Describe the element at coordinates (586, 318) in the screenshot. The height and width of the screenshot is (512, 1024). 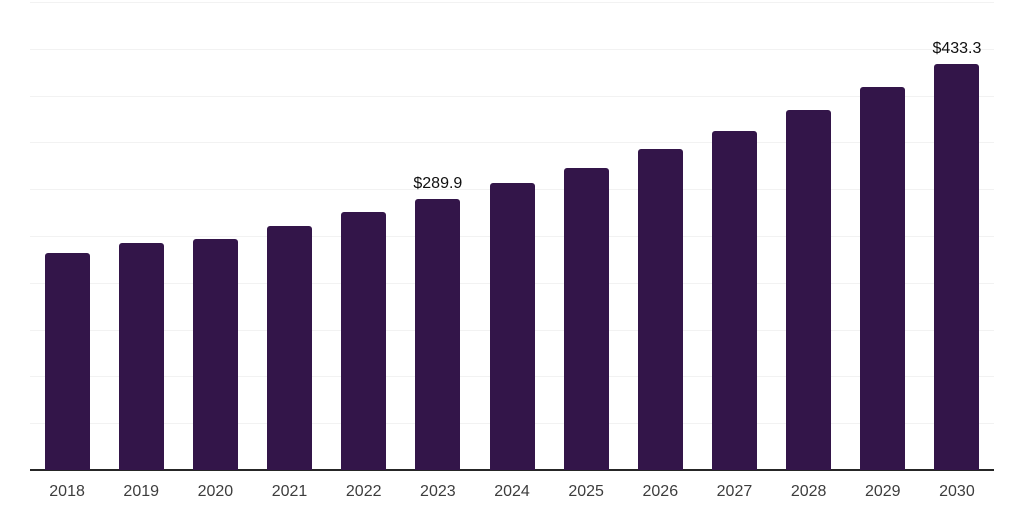
I see `bar-2025` at that location.